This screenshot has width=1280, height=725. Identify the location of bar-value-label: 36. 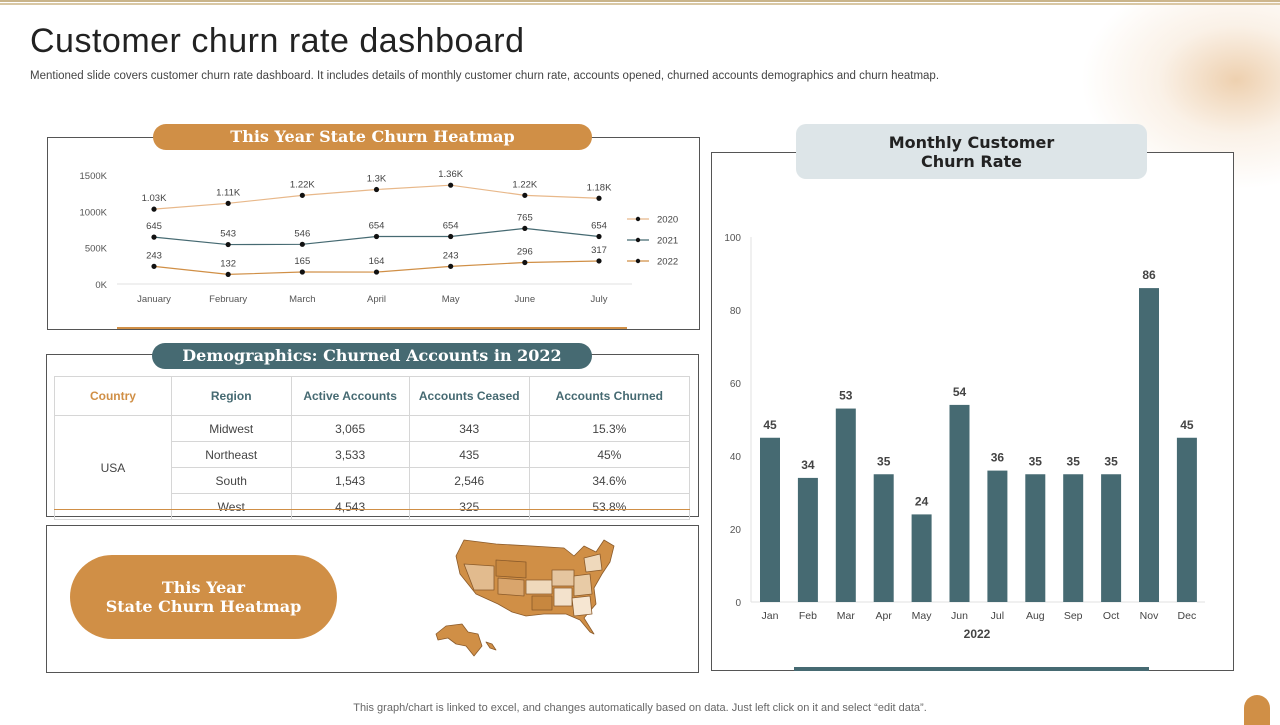
(998, 458).